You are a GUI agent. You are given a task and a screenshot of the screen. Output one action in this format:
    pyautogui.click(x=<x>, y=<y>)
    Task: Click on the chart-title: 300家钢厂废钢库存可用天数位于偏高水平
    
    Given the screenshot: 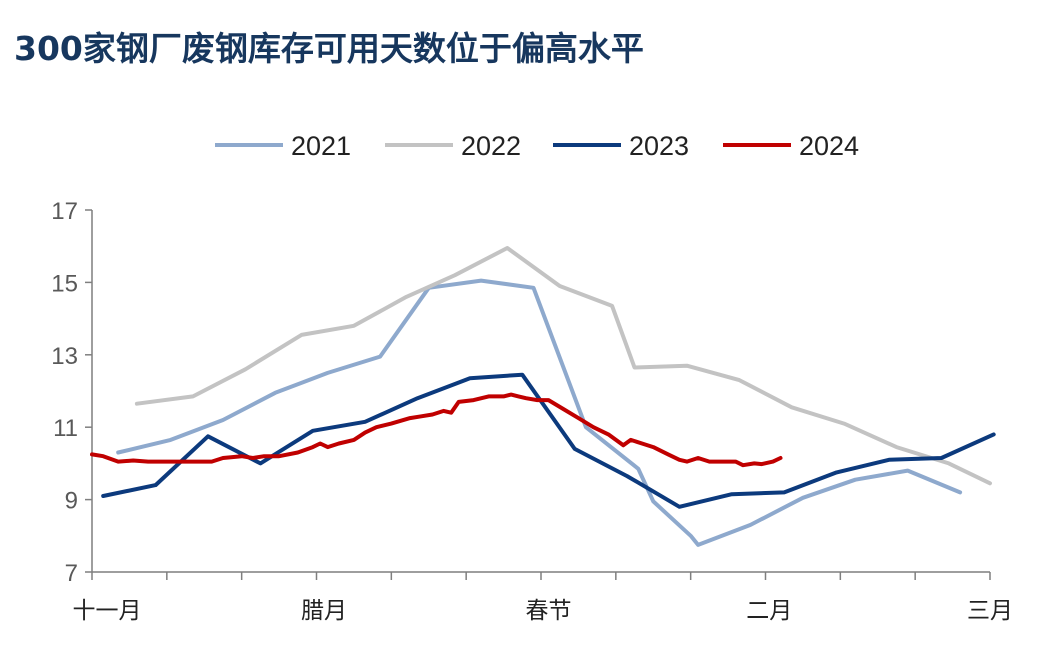 What is the action you would take?
    pyautogui.click(x=329, y=48)
    